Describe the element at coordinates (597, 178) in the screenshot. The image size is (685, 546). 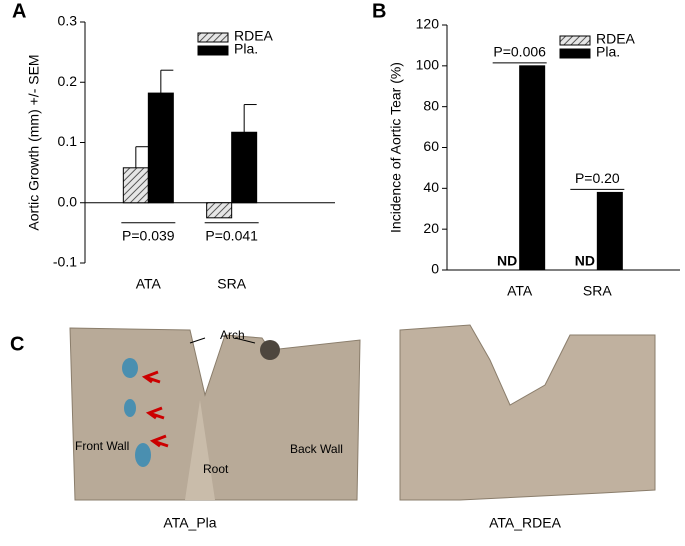
I see `annotation: P=0.20` at that location.